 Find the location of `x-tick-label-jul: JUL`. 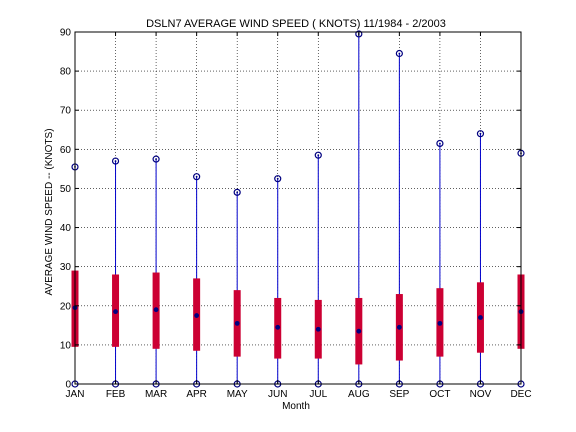

x-tick-label-jul: JUL is located at coordinates (318, 394).